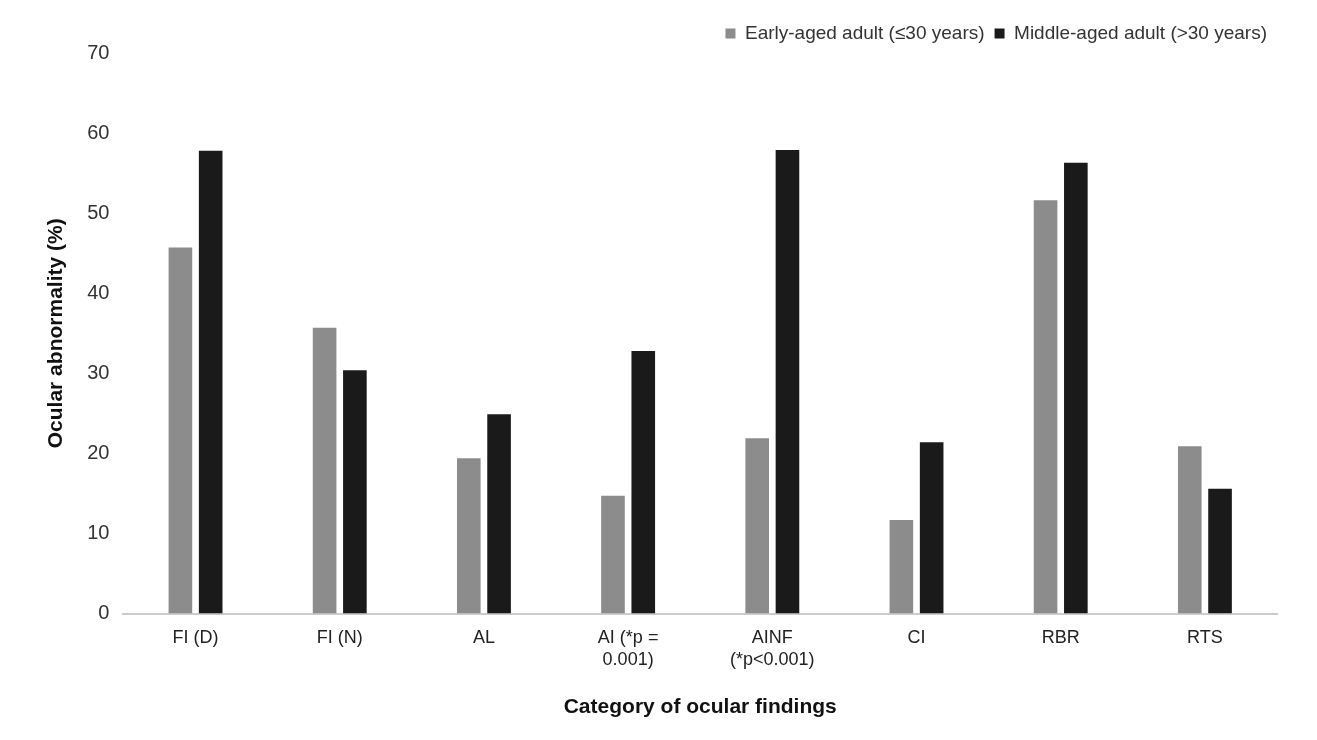 The width and height of the screenshot is (1317, 740). Describe the element at coordinates (628, 648) in the screenshot. I see `x-tick-label: AI (*p = 0.001)` at that location.